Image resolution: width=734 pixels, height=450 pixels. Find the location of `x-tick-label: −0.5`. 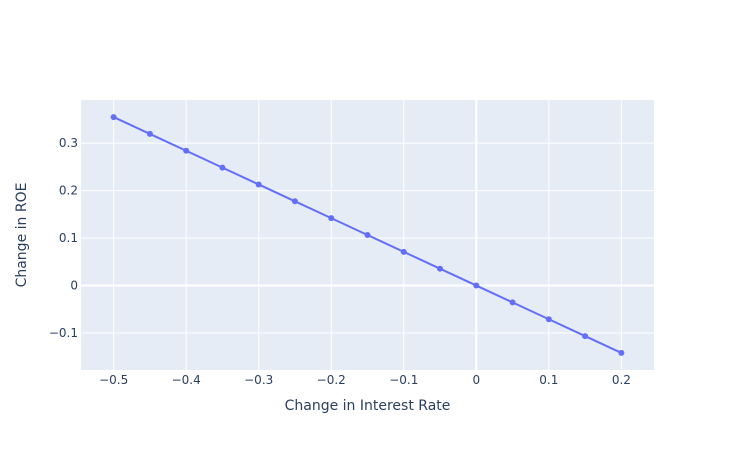

x-tick-label: −0.5 is located at coordinates (113, 380).